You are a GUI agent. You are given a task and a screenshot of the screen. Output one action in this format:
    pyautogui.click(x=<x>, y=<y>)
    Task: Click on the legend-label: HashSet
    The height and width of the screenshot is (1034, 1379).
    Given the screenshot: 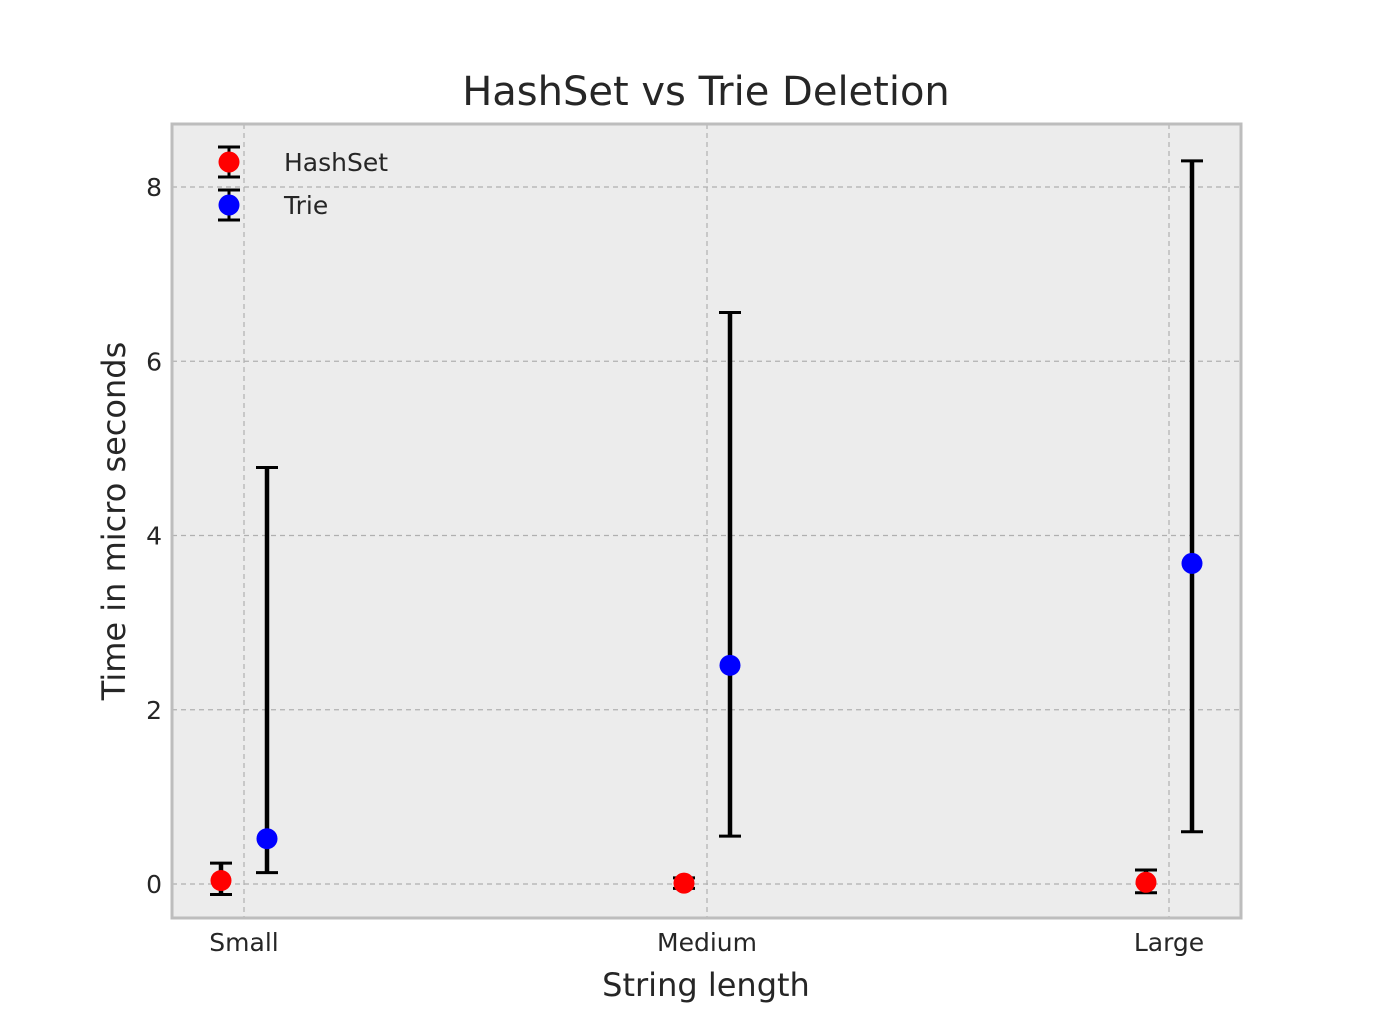 What is the action you would take?
    pyautogui.click(x=336, y=162)
    